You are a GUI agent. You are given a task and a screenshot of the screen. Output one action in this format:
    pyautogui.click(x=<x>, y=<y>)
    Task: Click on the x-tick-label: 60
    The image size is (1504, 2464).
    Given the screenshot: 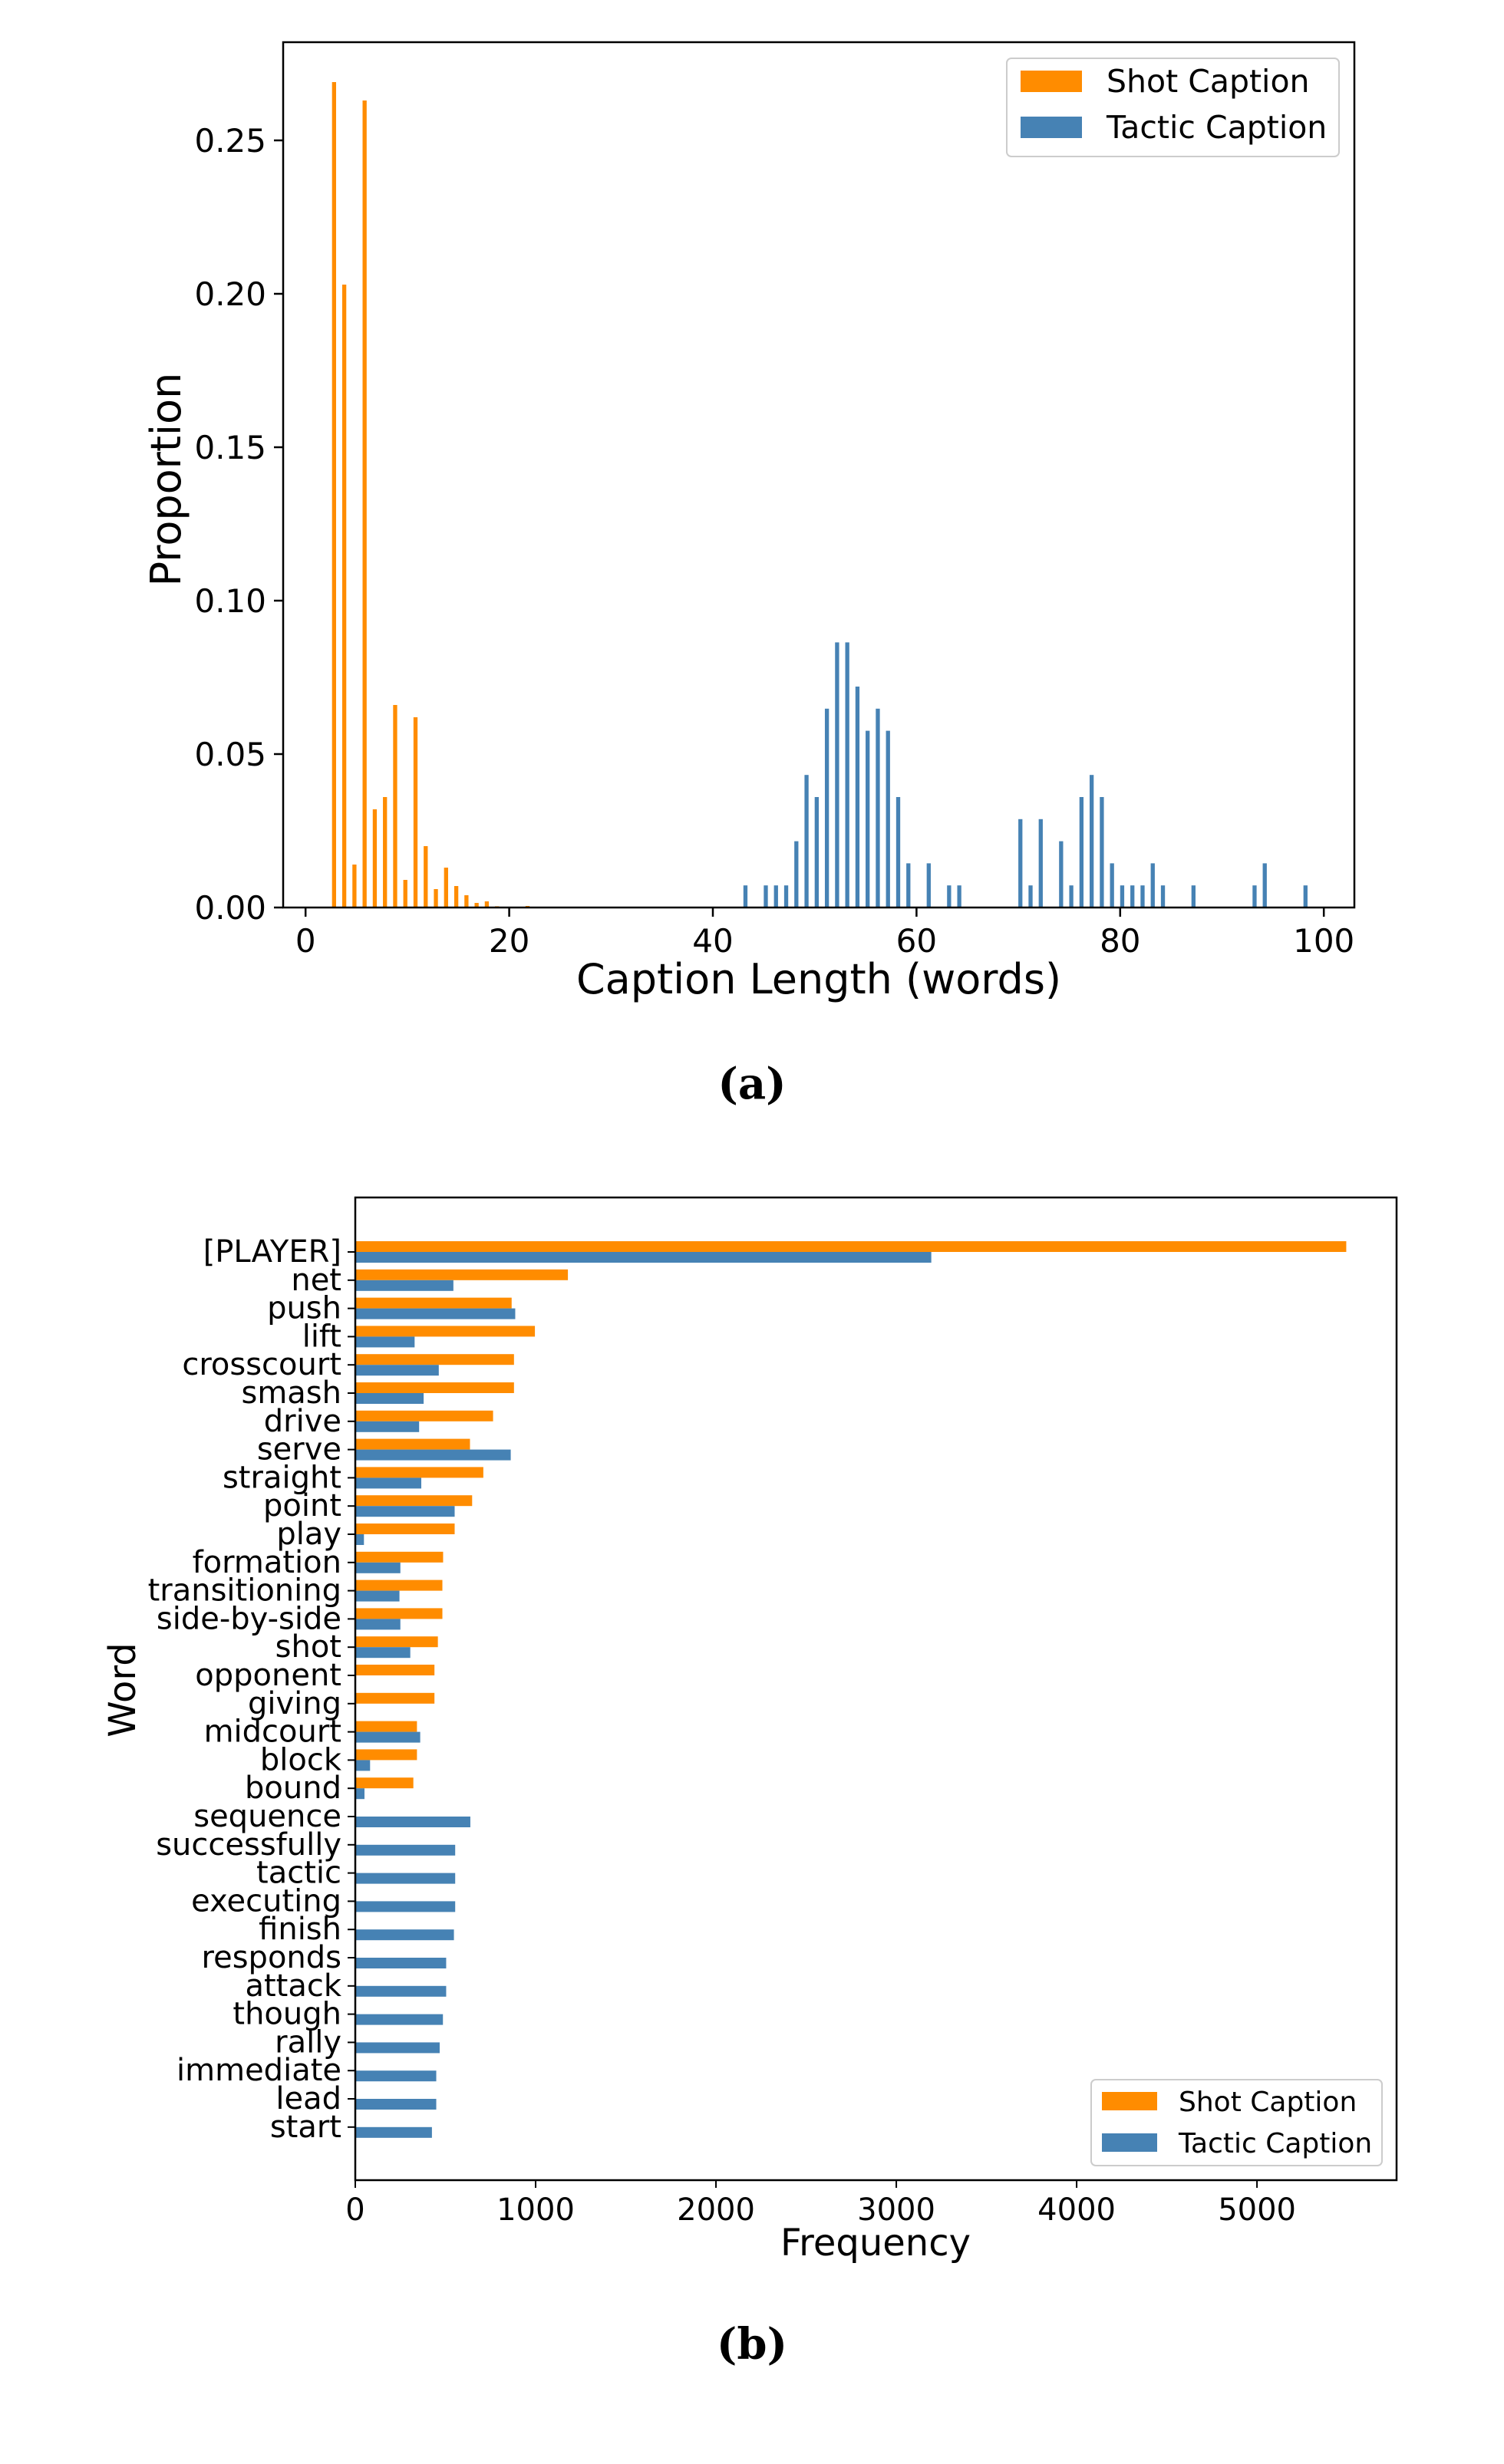 What is the action you would take?
    pyautogui.click(x=916, y=941)
    